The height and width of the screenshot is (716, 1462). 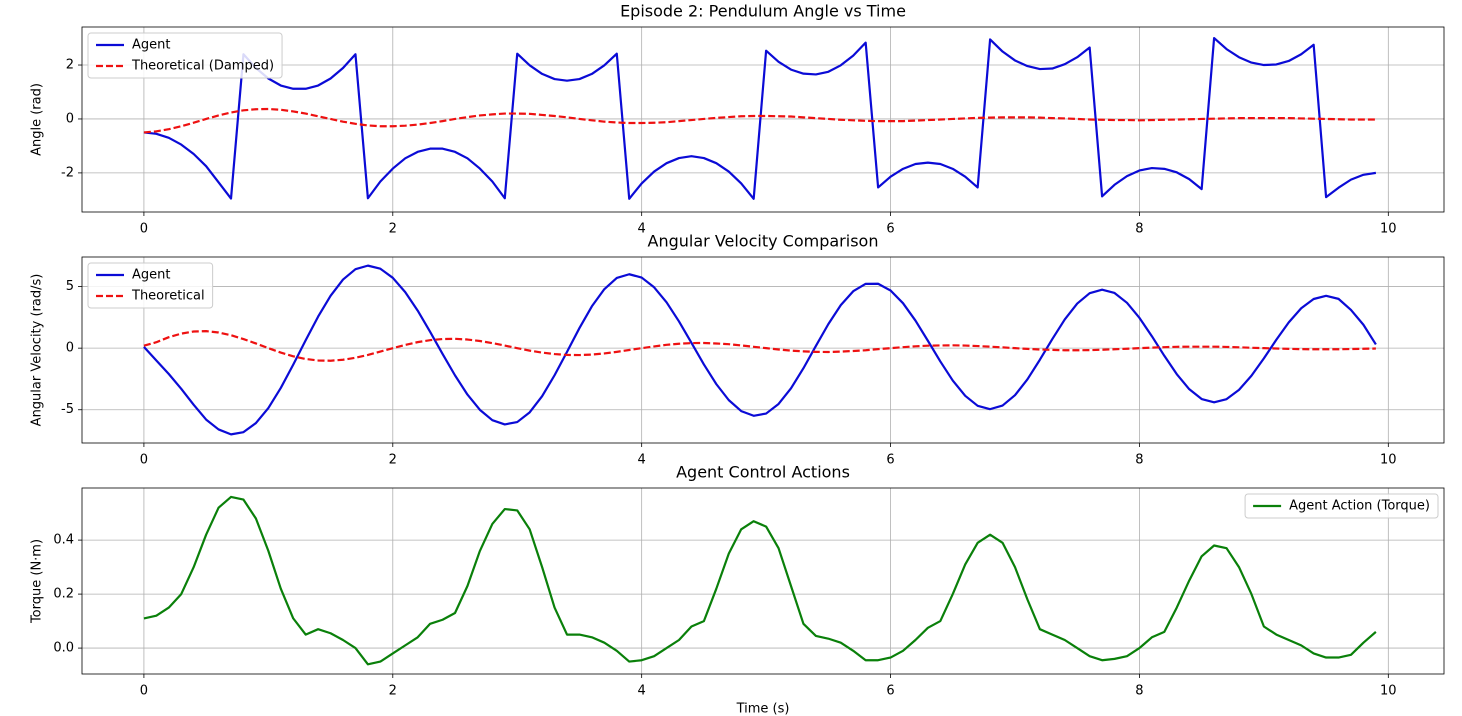 I want to click on legend: Agent Theoretical, so click(x=150, y=285).